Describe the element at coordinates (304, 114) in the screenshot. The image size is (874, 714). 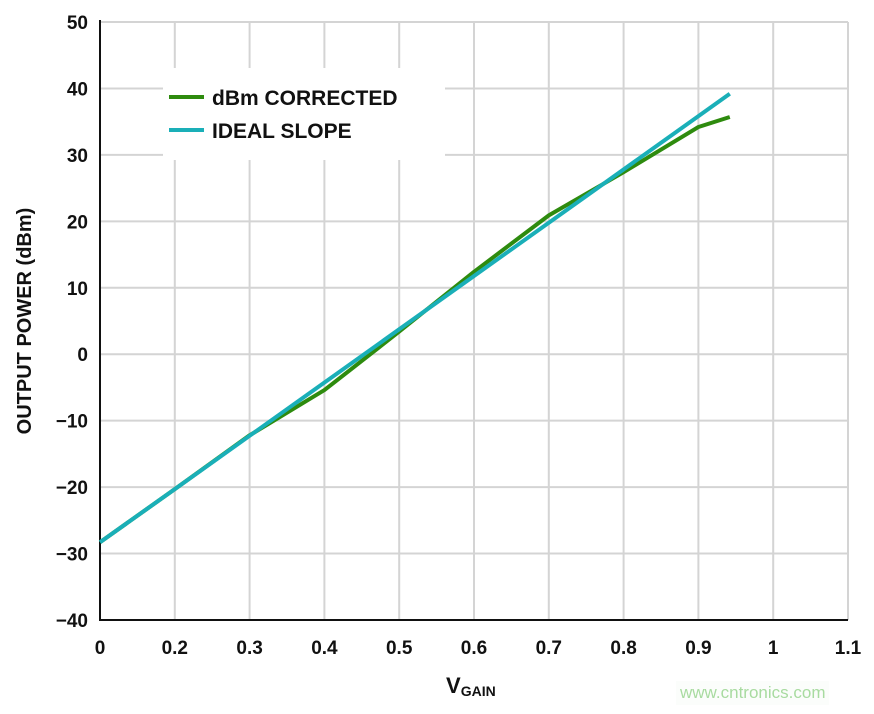
I see `legend-background` at that location.